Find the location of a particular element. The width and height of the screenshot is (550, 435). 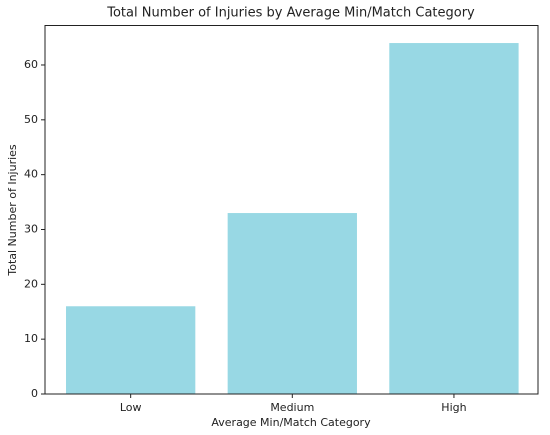

y-tick-label: 10 is located at coordinates (31, 338).